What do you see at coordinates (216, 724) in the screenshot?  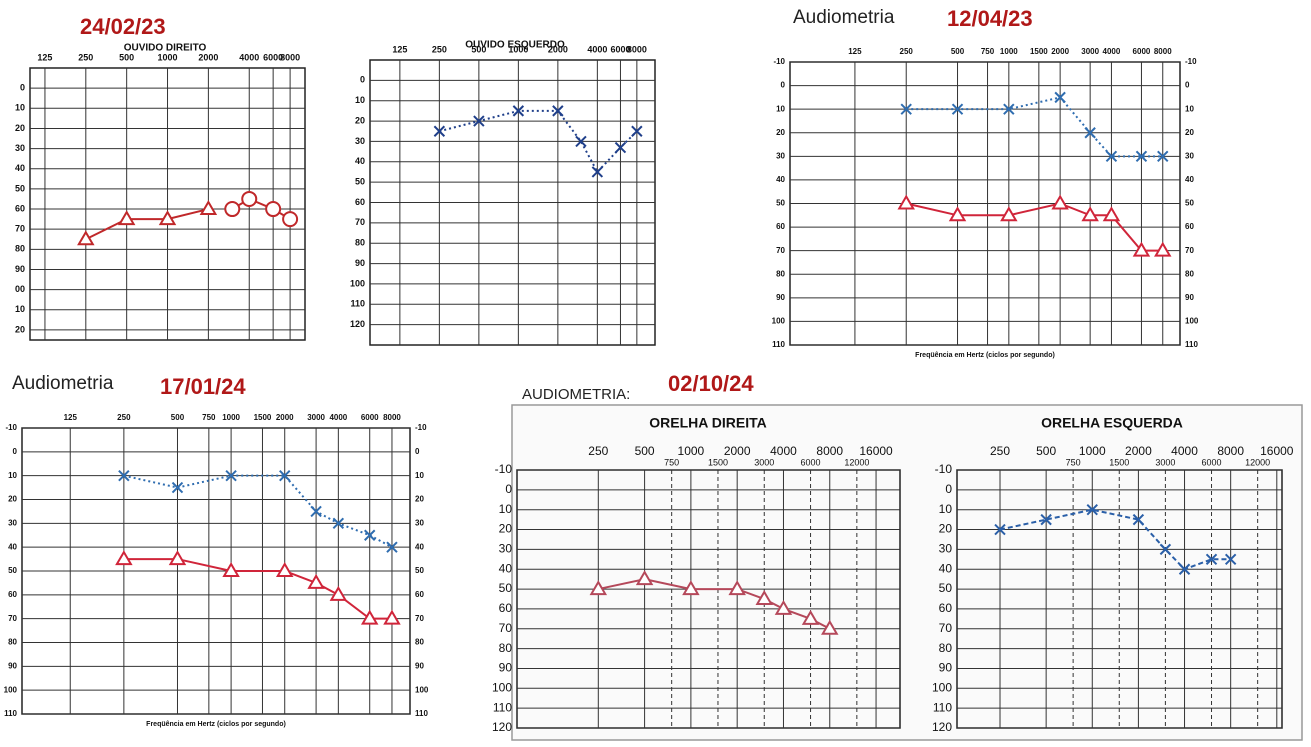 I see `x-axis-label: Freqüência em Hertz (ciclos por segundo)` at bounding box center [216, 724].